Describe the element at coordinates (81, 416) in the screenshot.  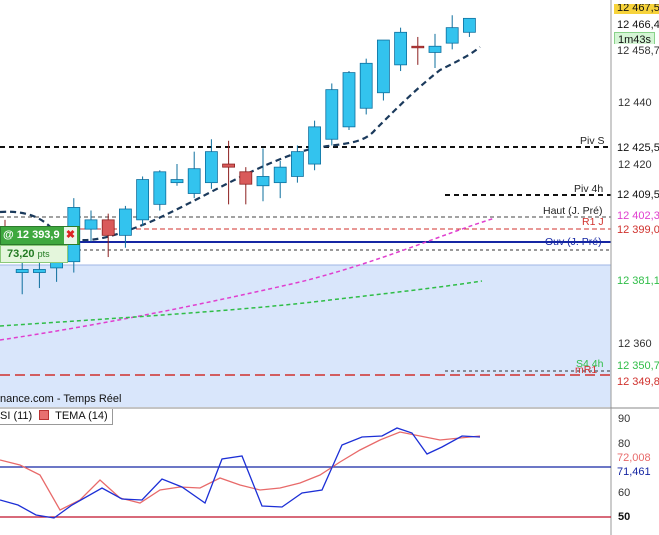
I see `tema-legend-label: TEMA (14)` at that location.